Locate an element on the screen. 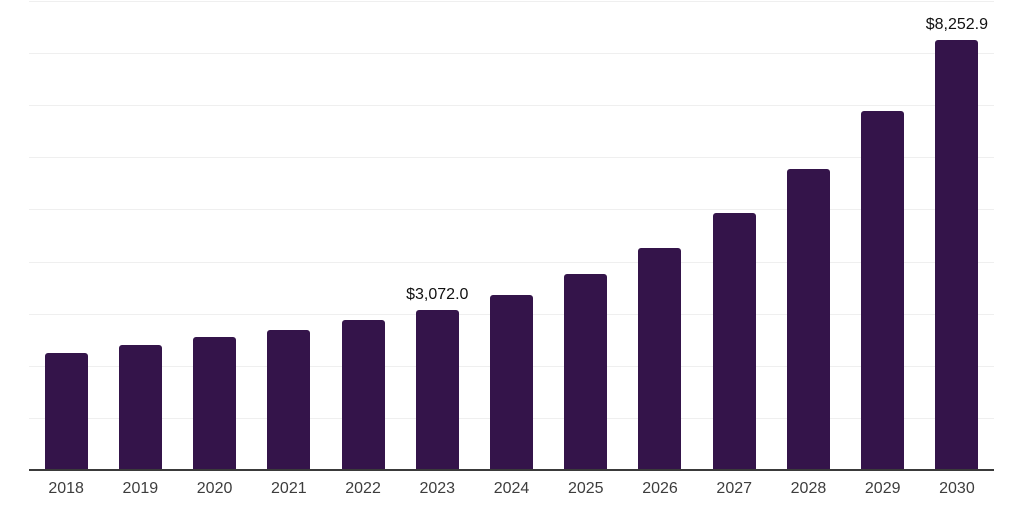 The width and height of the screenshot is (1024, 512). x-axis-label-2024: 2024 is located at coordinates (511, 488).